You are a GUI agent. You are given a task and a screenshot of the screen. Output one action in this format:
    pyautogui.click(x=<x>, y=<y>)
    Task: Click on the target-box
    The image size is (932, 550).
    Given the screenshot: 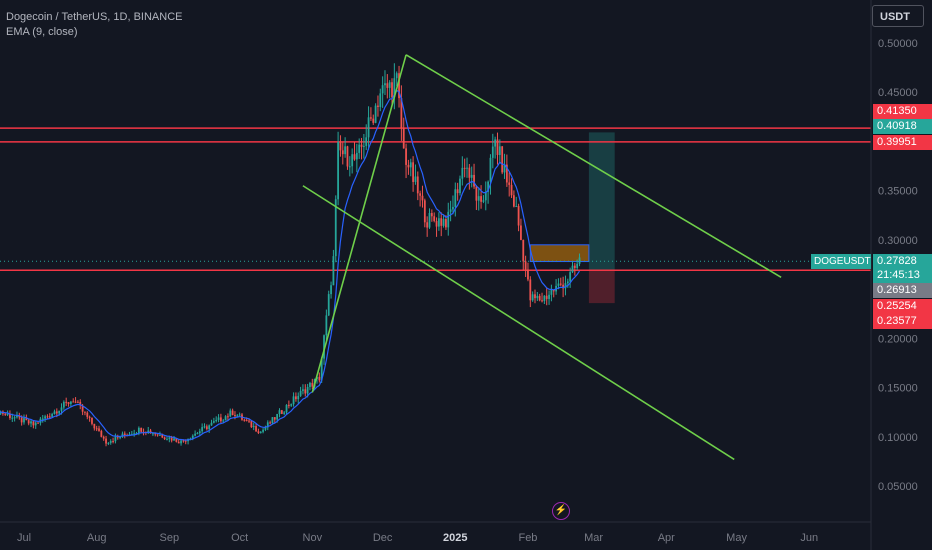 What is the action you would take?
    pyautogui.click(x=601, y=201)
    